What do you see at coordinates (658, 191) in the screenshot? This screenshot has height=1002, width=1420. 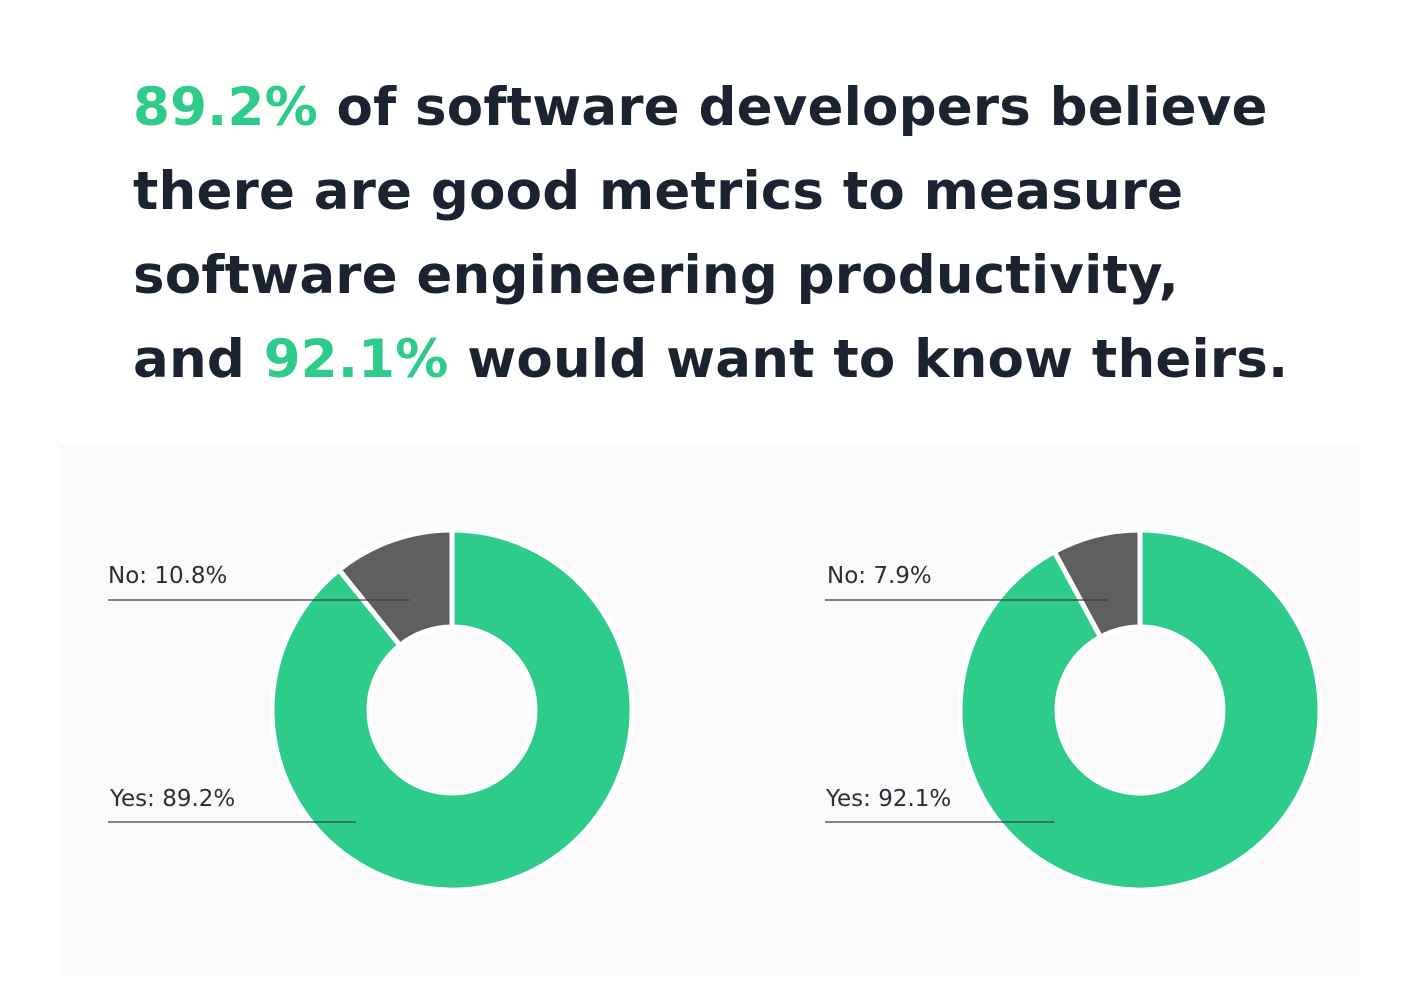 I see `headline-line-2: there are good metrics to measure` at bounding box center [658, 191].